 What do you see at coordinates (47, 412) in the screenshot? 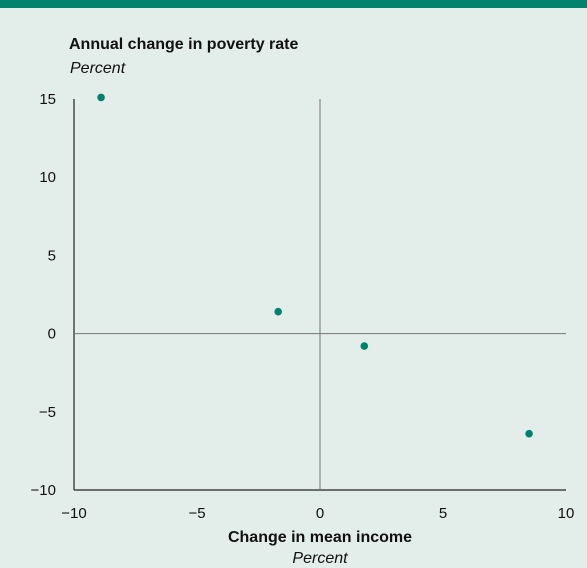
I see `y-tick-label: −5` at bounding box center [47, 412].